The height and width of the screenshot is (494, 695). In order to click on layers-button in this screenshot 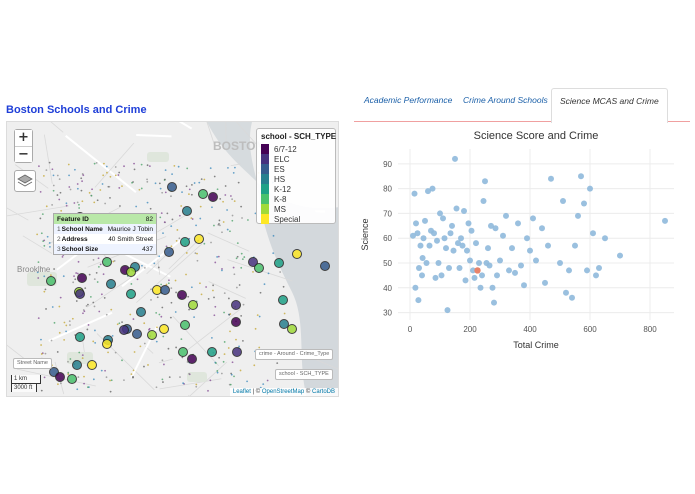, I will do `click(25, 181)`.